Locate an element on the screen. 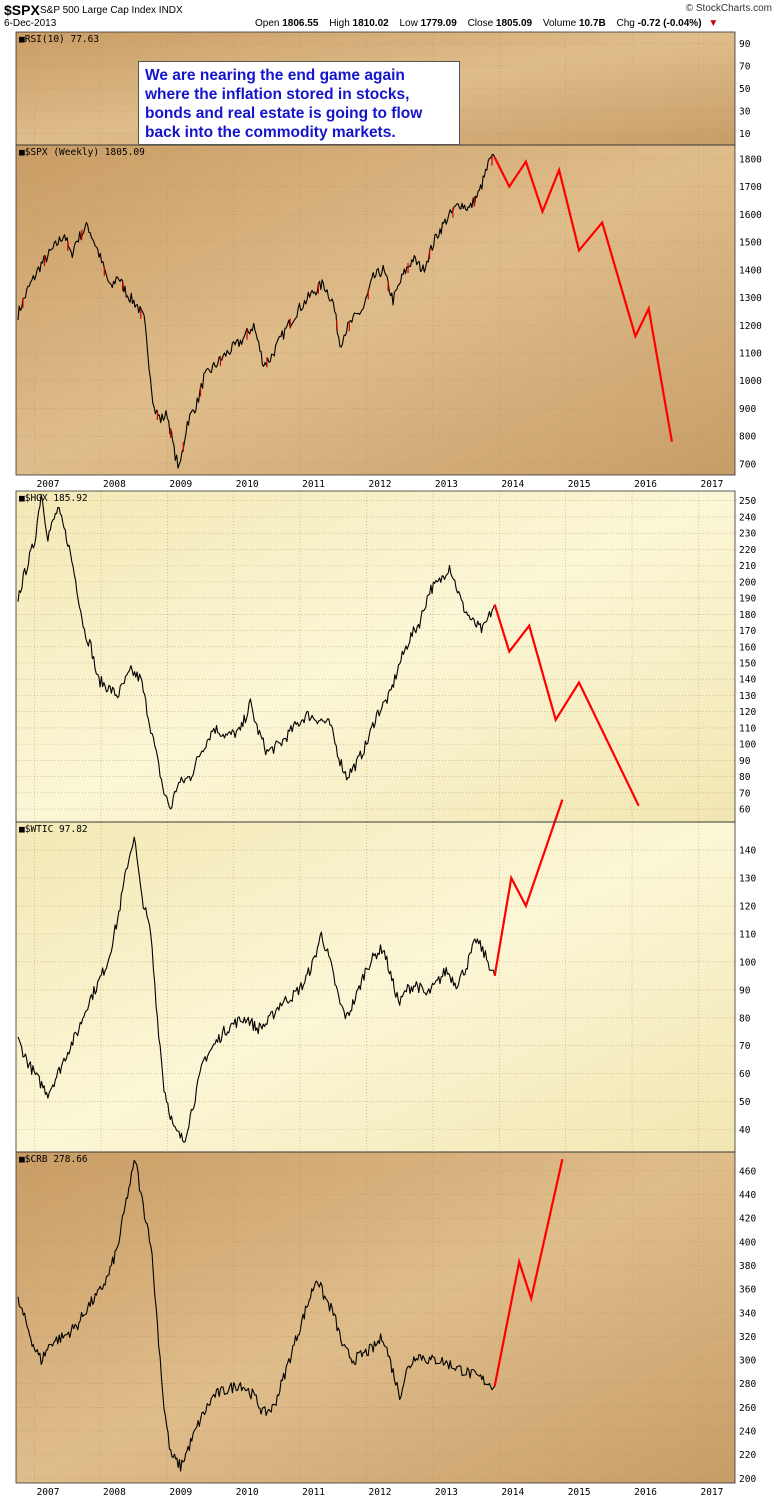  panel-title: ■$WTIC 97.82 is located at coordinates (53, 829).